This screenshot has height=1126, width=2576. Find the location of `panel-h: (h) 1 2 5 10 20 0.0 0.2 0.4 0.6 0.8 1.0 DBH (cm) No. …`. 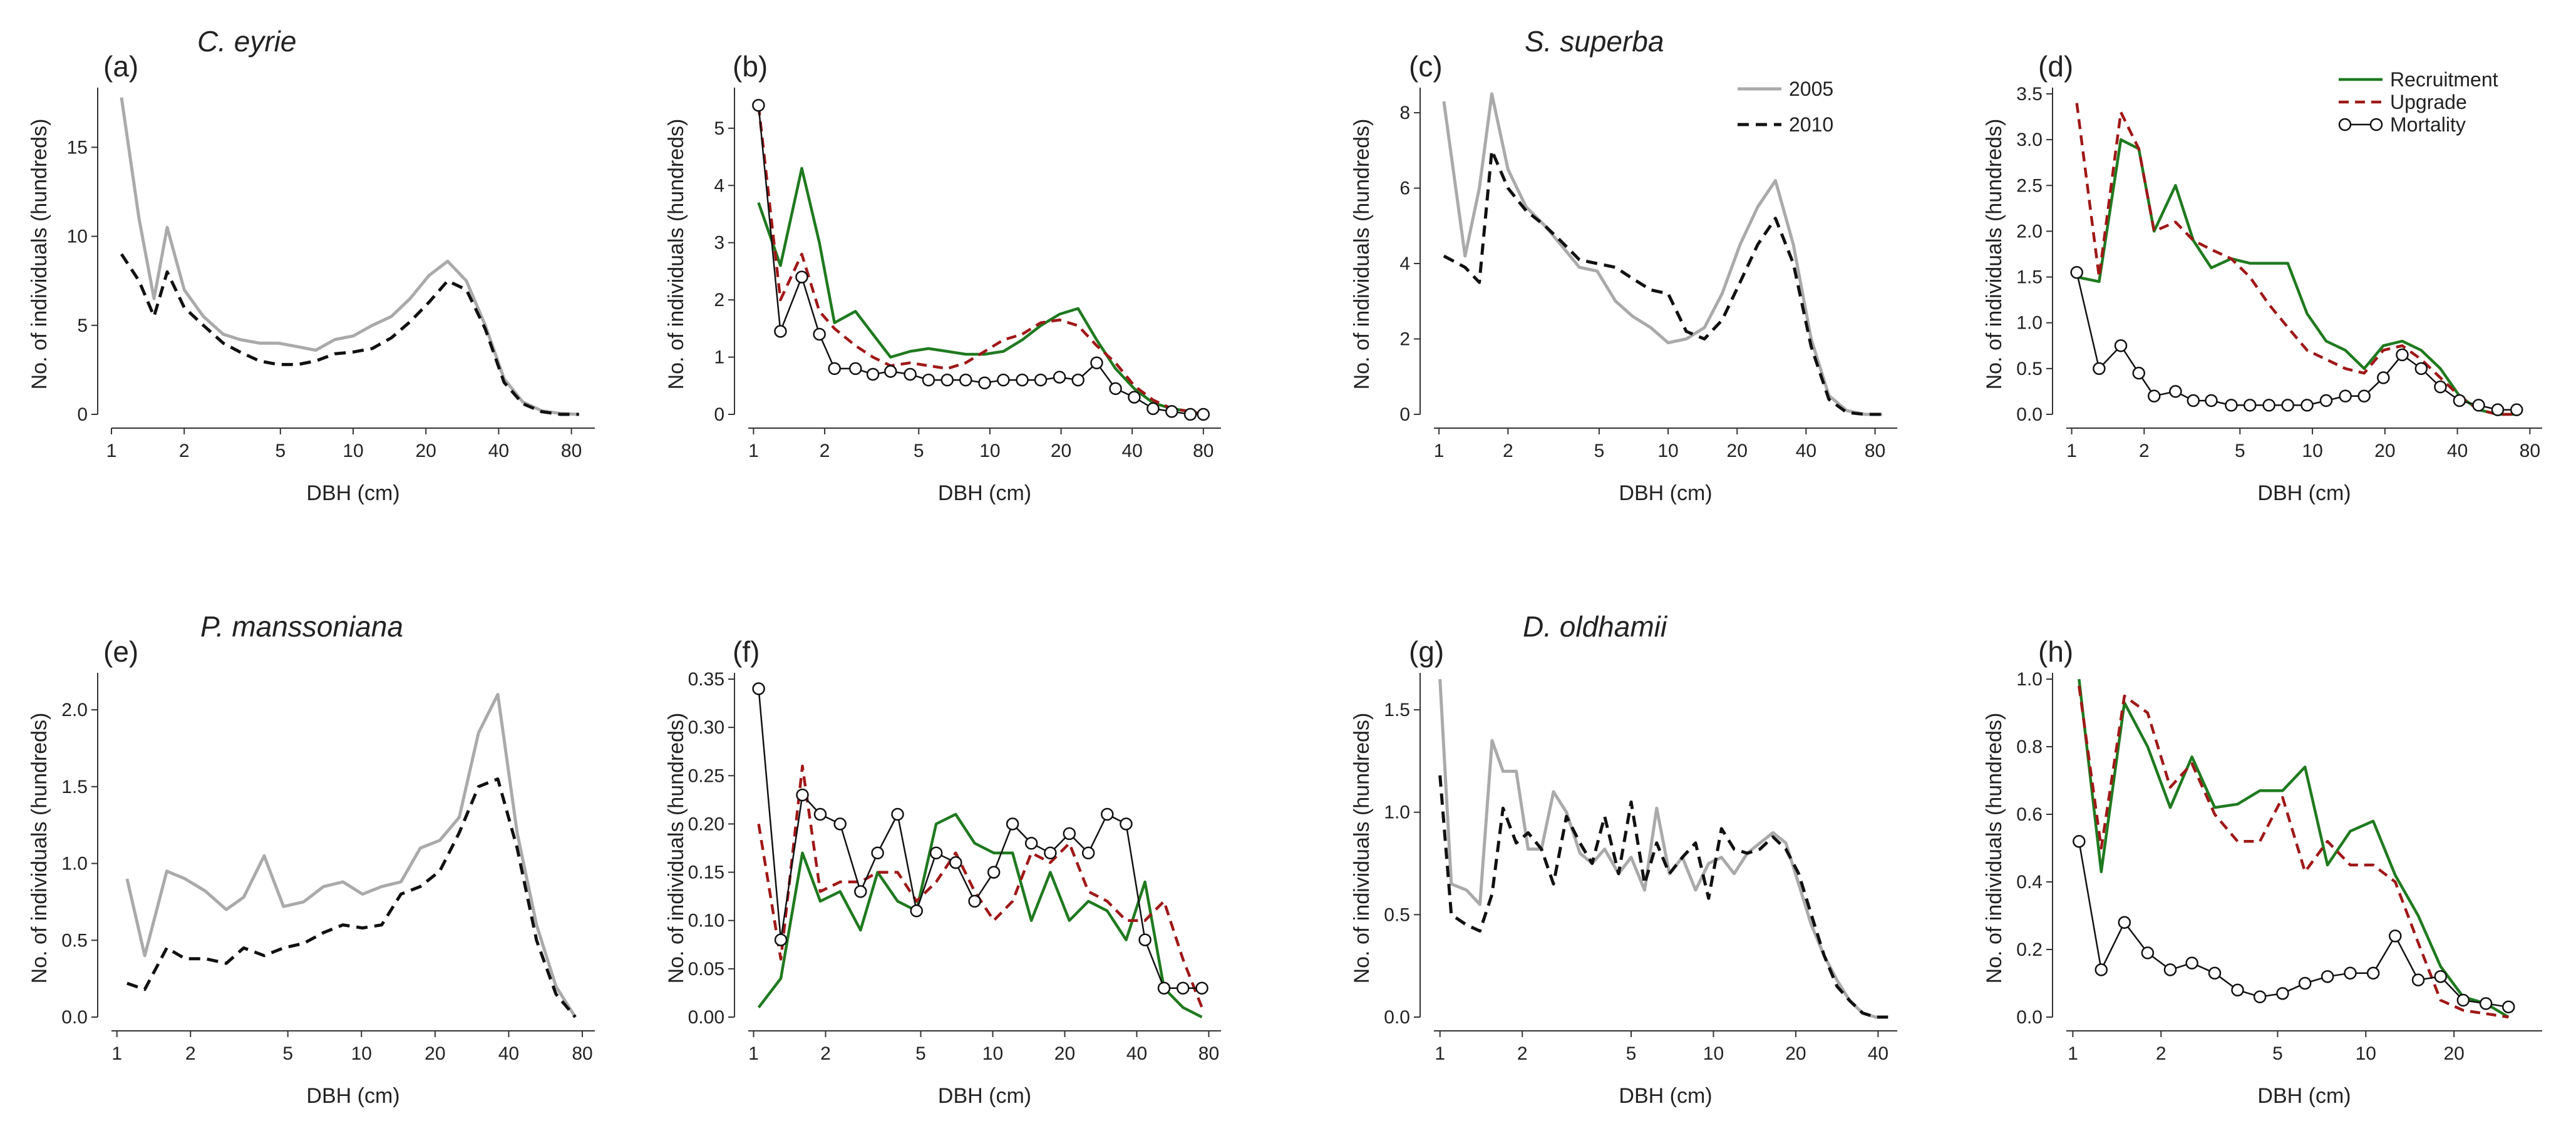

panel-h: (h) 1 2 5 10 20 0.0 0.2 0.4 0.6 0.8 1.0 DBH (cm) No. … is located at coordinates (2262, 871).